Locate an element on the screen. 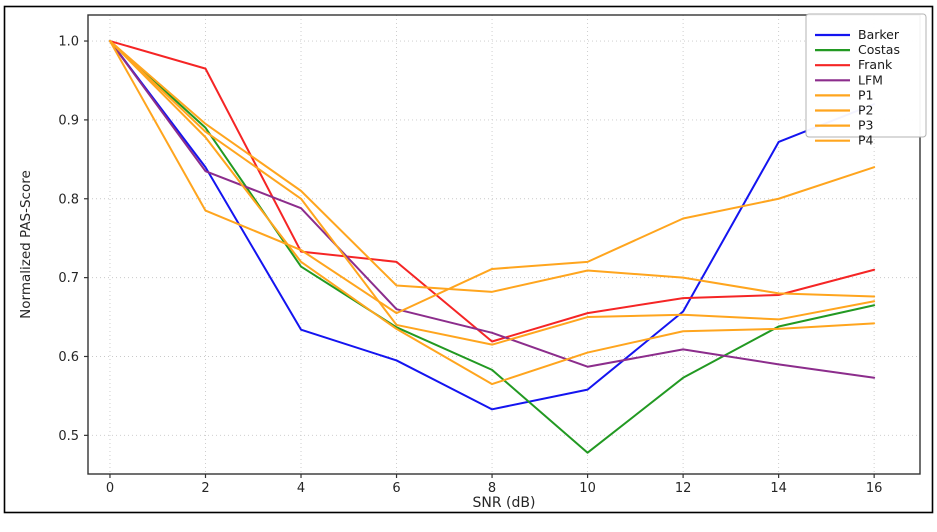 Image resolution: width=937 pixels, height=532 pixels. y-tick-label: 0.8 is located at coordinates (68, 199).